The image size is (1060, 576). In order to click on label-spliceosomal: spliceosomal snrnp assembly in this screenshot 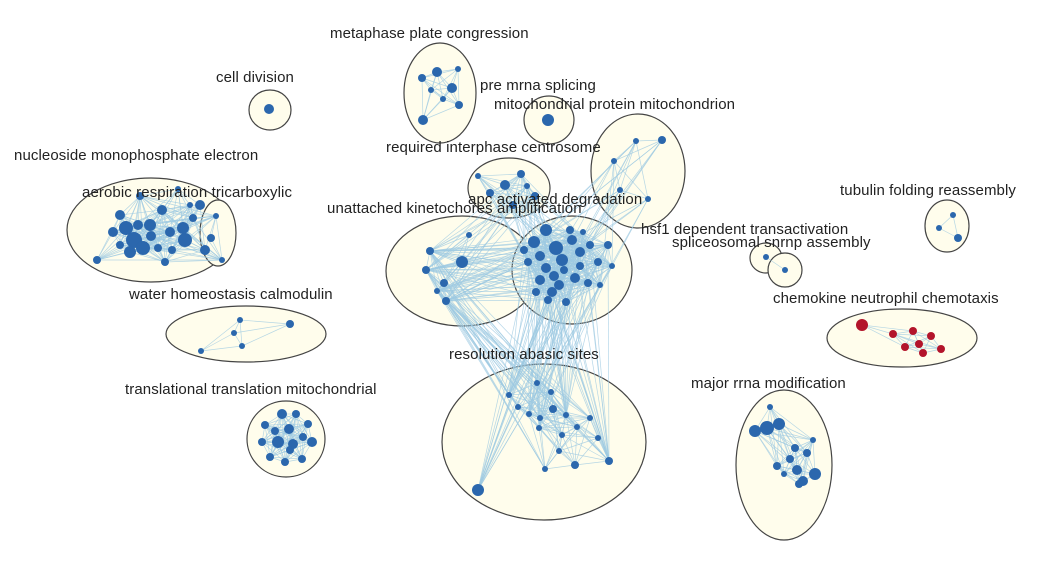, I will do `click(771, 242)`.